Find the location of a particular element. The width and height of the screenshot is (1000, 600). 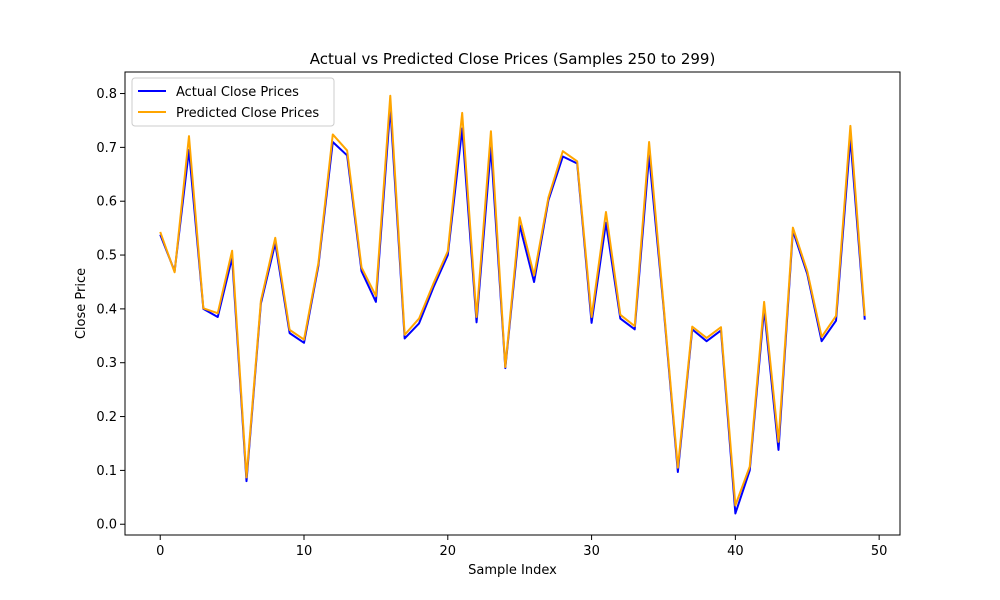

x-tick-label: 30 is located at coordinates (591, 551).